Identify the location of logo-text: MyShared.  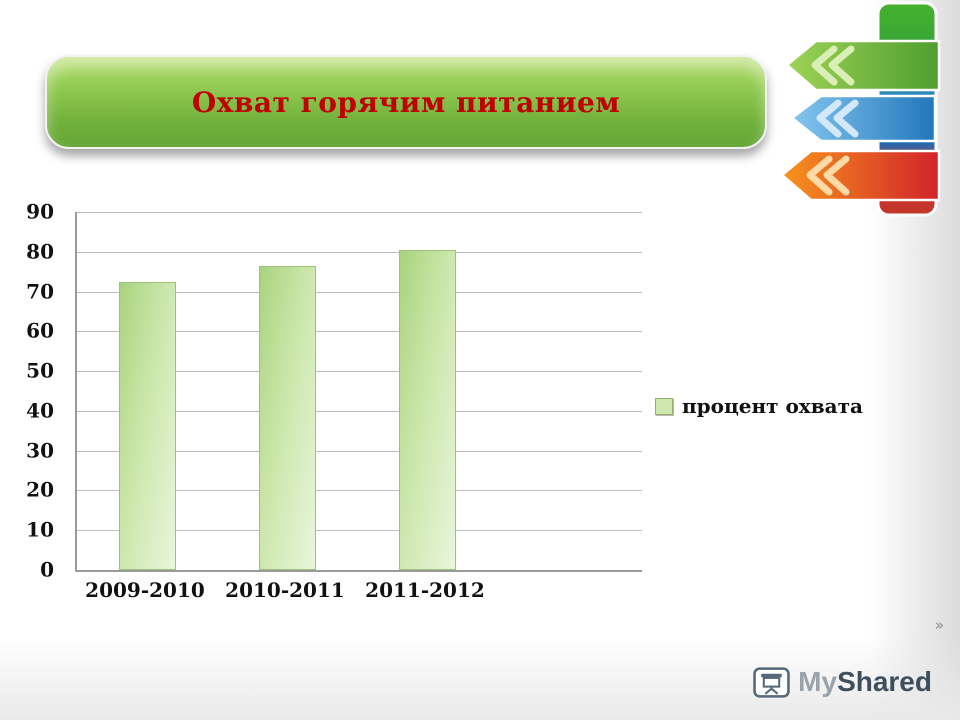
(865, 682).